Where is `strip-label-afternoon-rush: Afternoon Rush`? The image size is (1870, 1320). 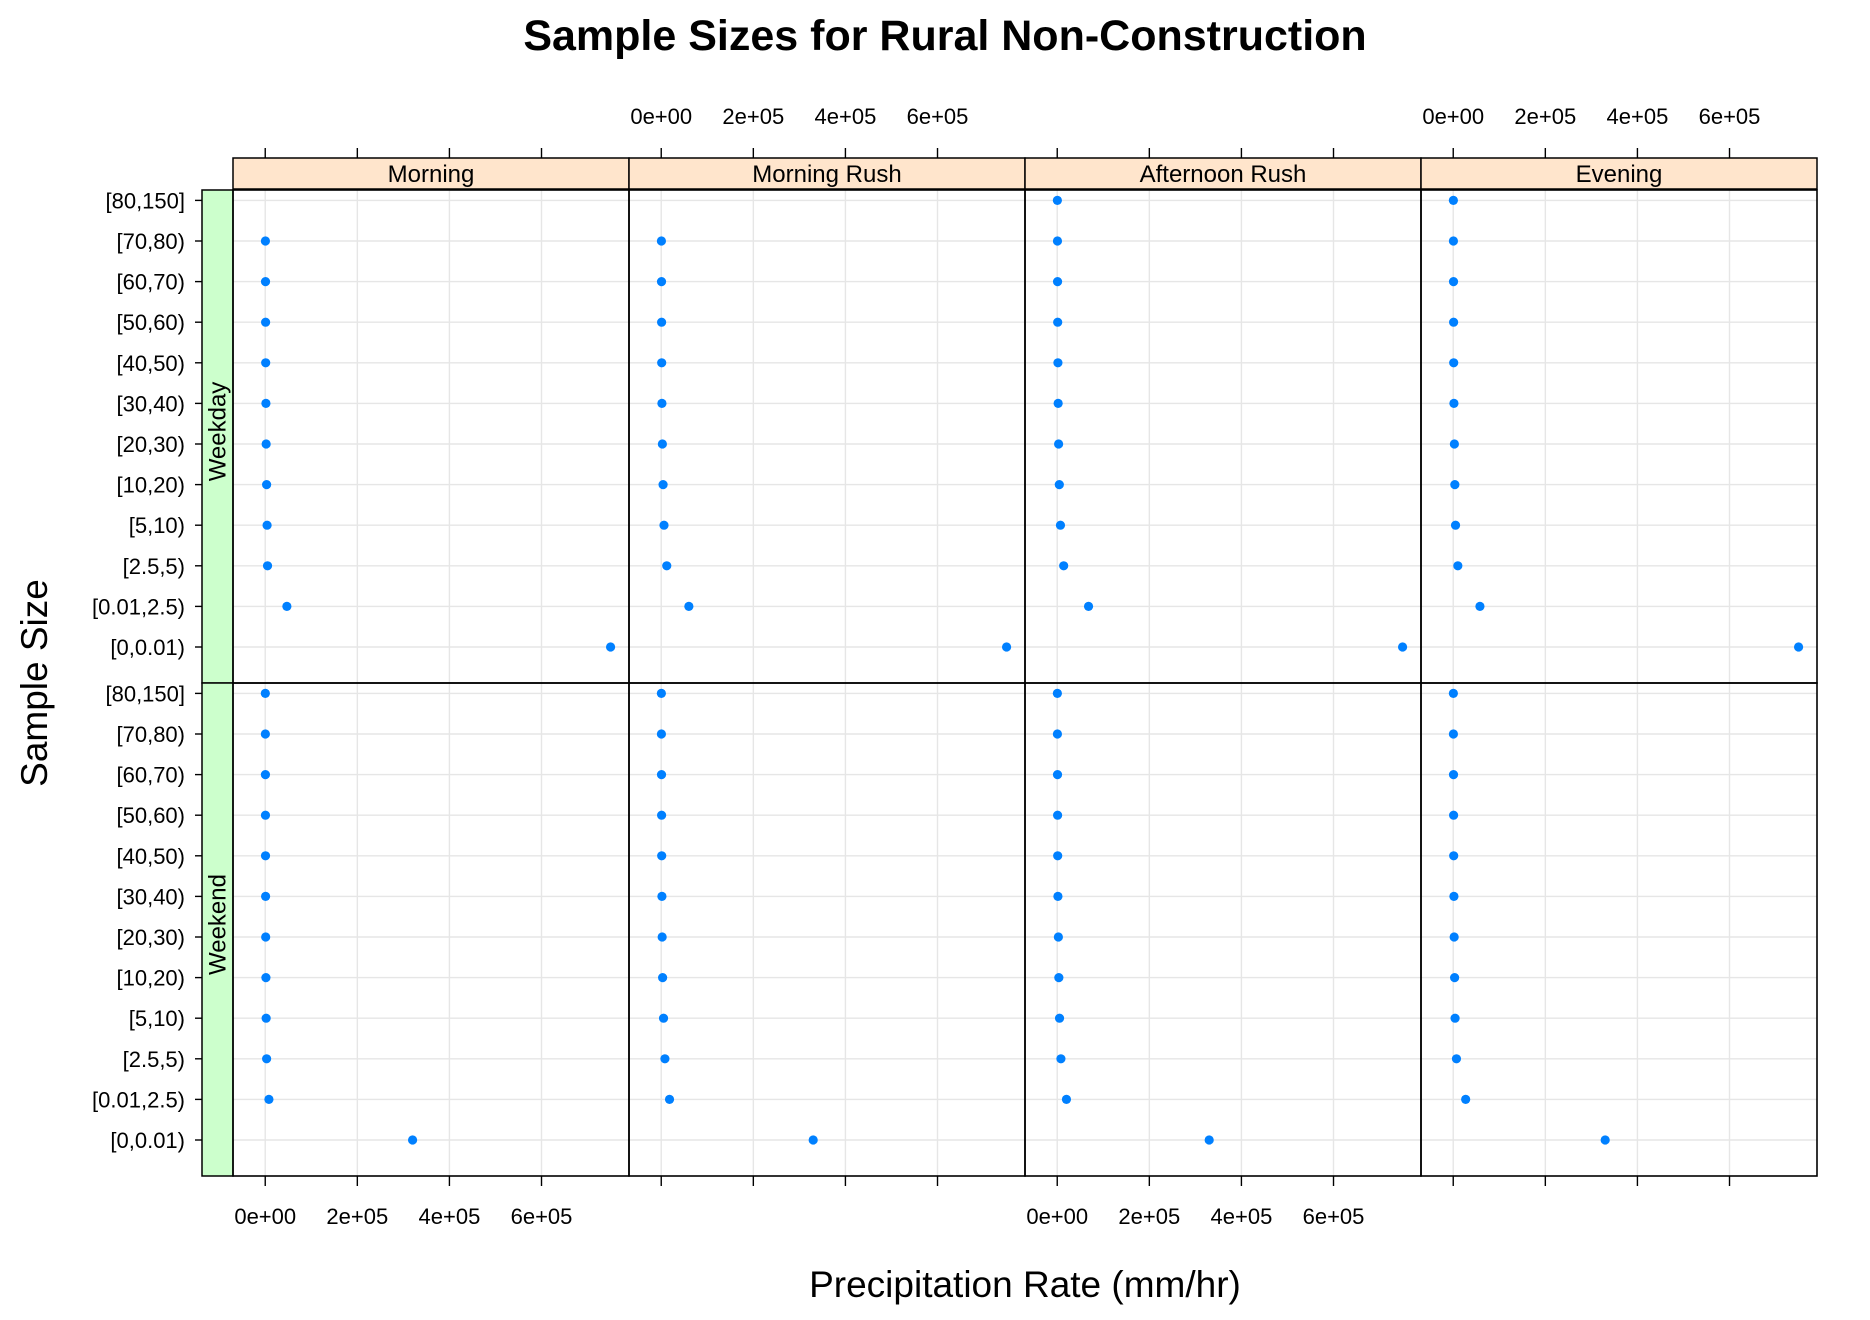
strip-label-afternoon-rush: Afternoon Rush is located at coordinates (1223, 174).